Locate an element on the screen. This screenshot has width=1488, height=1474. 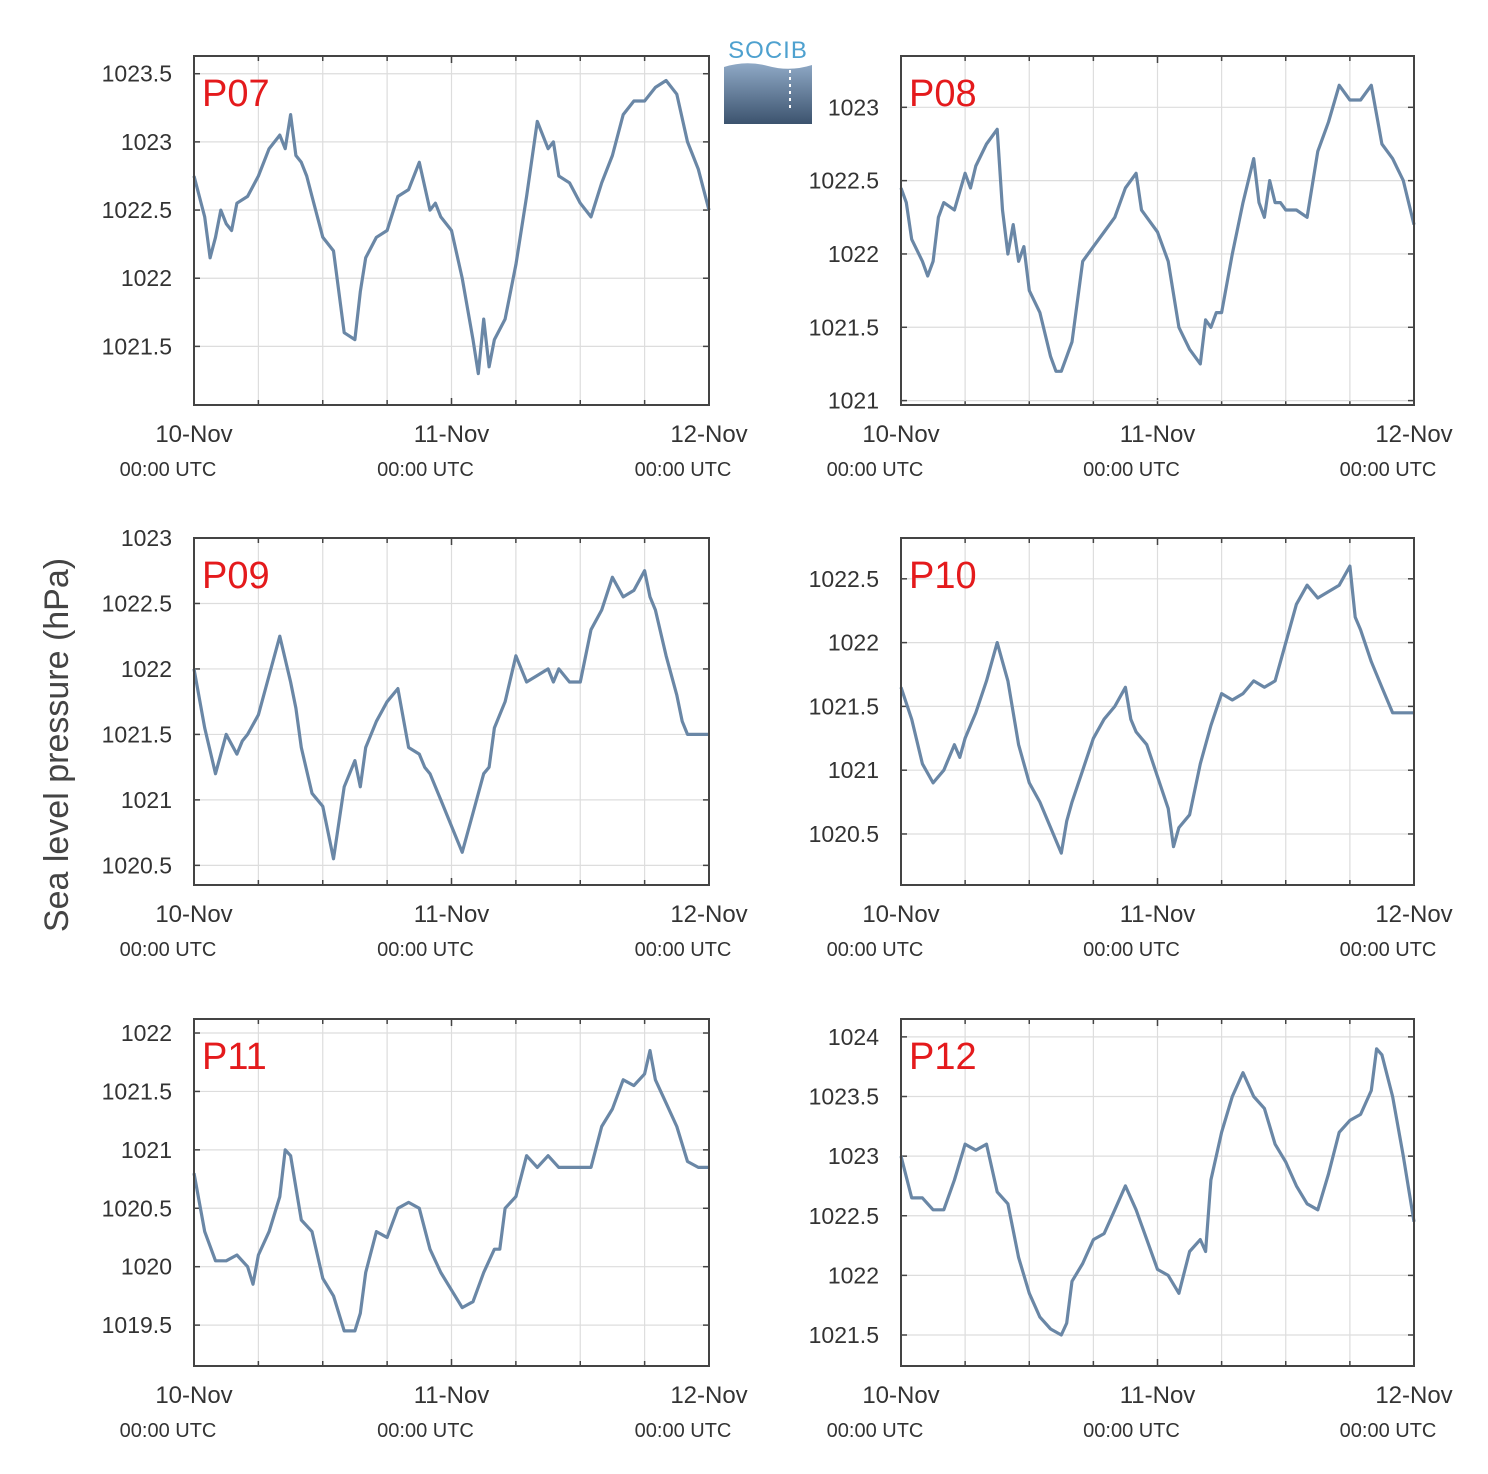
panel-label: P08 is located at coordinates (943, 94).